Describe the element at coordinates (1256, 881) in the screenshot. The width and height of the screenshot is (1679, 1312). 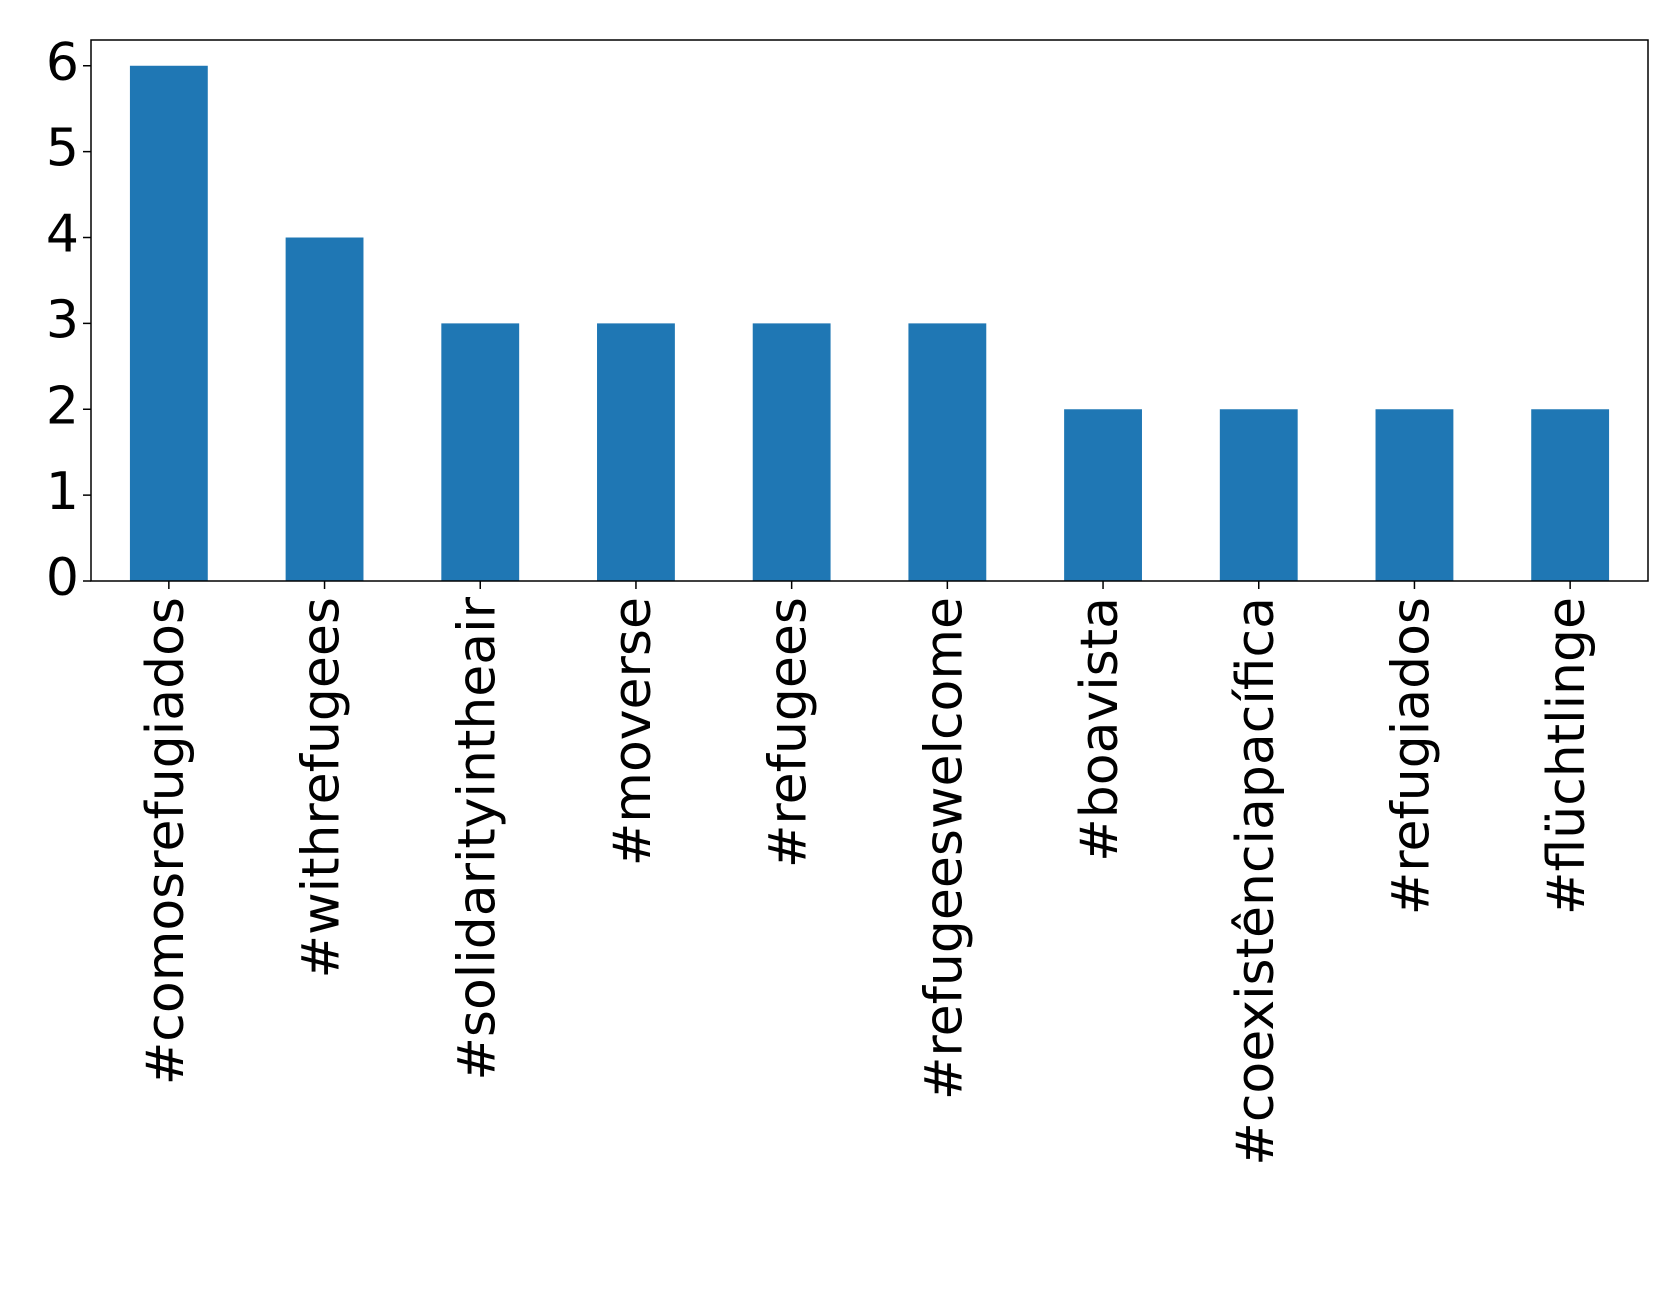
I see `x-tick-label: #coexistênciapacífica` at that location.